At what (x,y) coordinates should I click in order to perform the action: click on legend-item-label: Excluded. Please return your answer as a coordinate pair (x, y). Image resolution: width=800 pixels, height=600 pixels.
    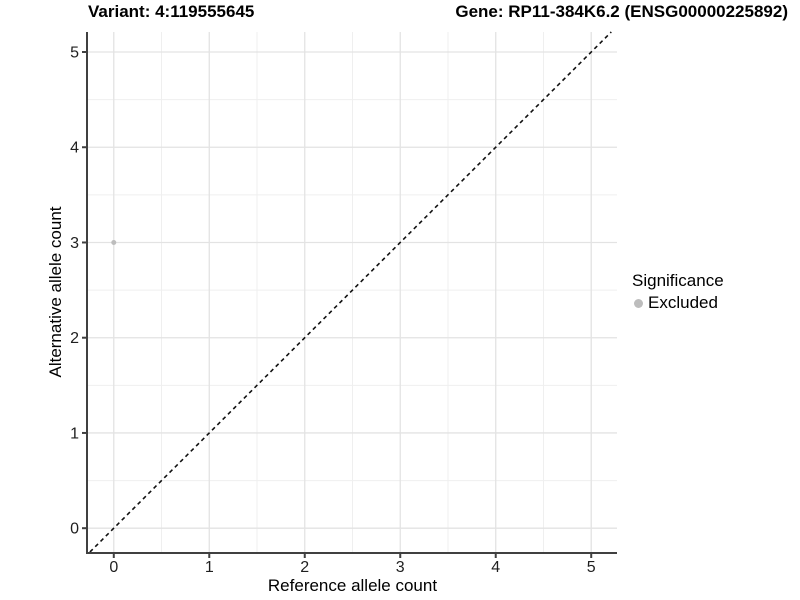
    Looking at the image, I should click on (683, 302).